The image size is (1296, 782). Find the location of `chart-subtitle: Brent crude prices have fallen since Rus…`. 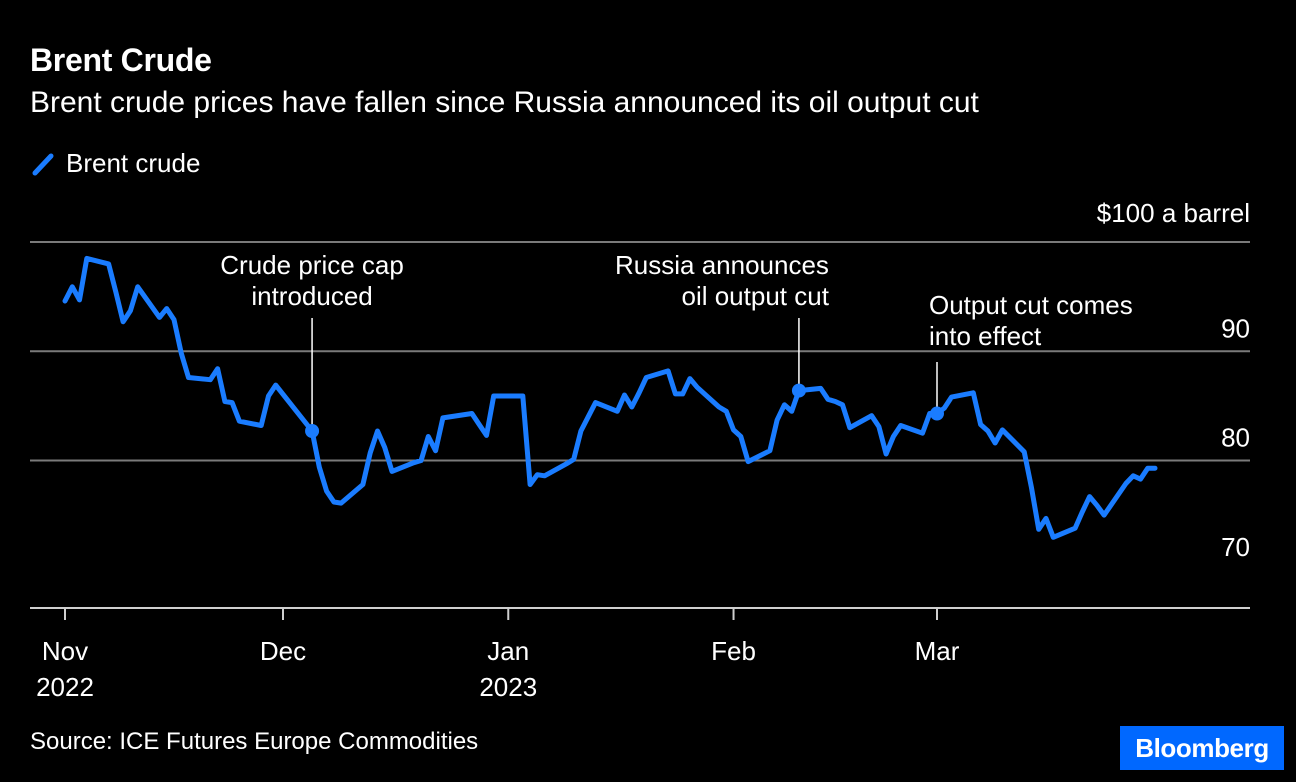

chart-subtitle: Brent crude prices have fallen since Rus… is located at coordinates (504, 102).